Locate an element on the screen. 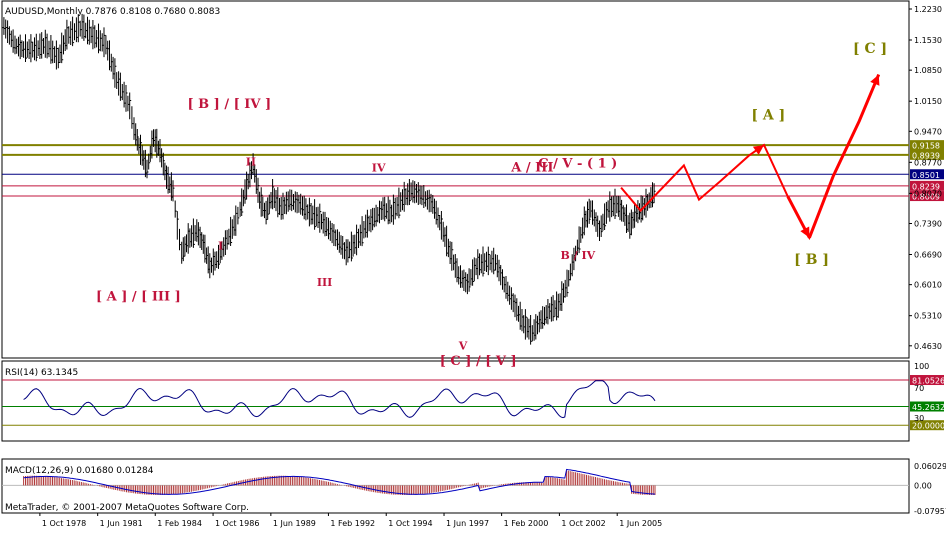 The height and width of the screenshot is (534, 946). arrow-head-b is located at coordinates (805, 232).